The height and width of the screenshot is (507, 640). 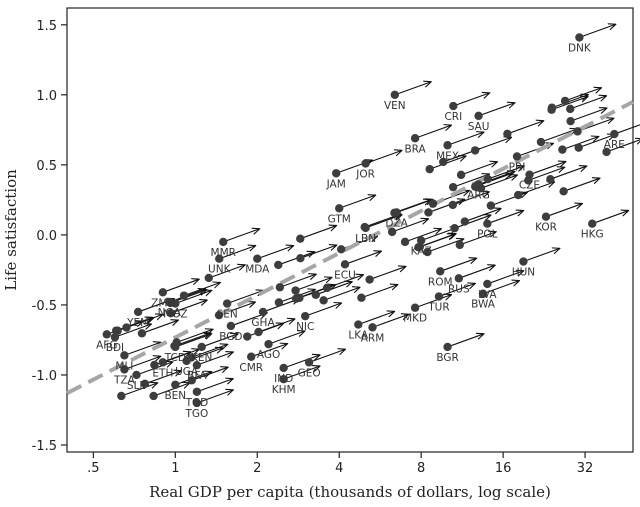 What do you see at coordinates (517, 167) in the screenshot?
I see `country-label: PRI` at bounding box center [517, 167].